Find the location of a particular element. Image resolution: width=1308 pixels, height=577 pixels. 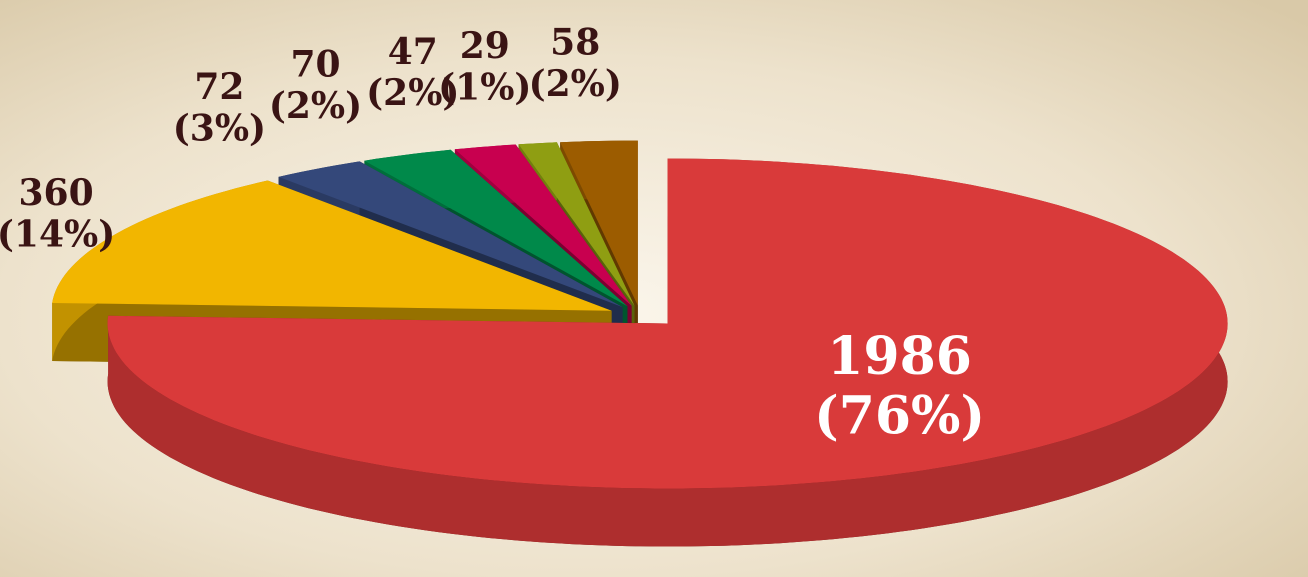

percent-label: (14%) is located at coordinates (57, 235).